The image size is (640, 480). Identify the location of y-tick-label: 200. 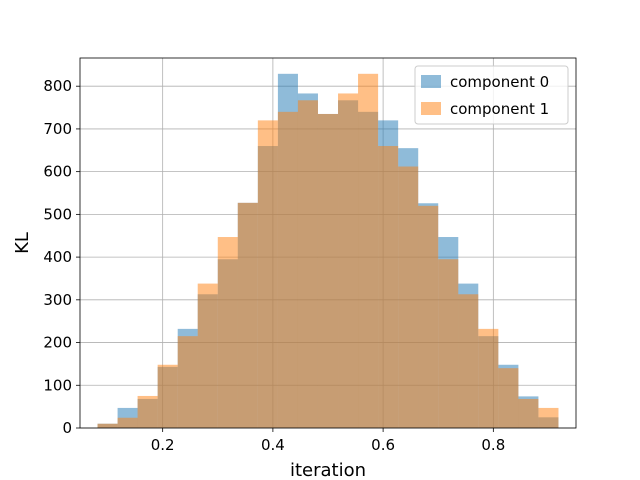
(57, 343).